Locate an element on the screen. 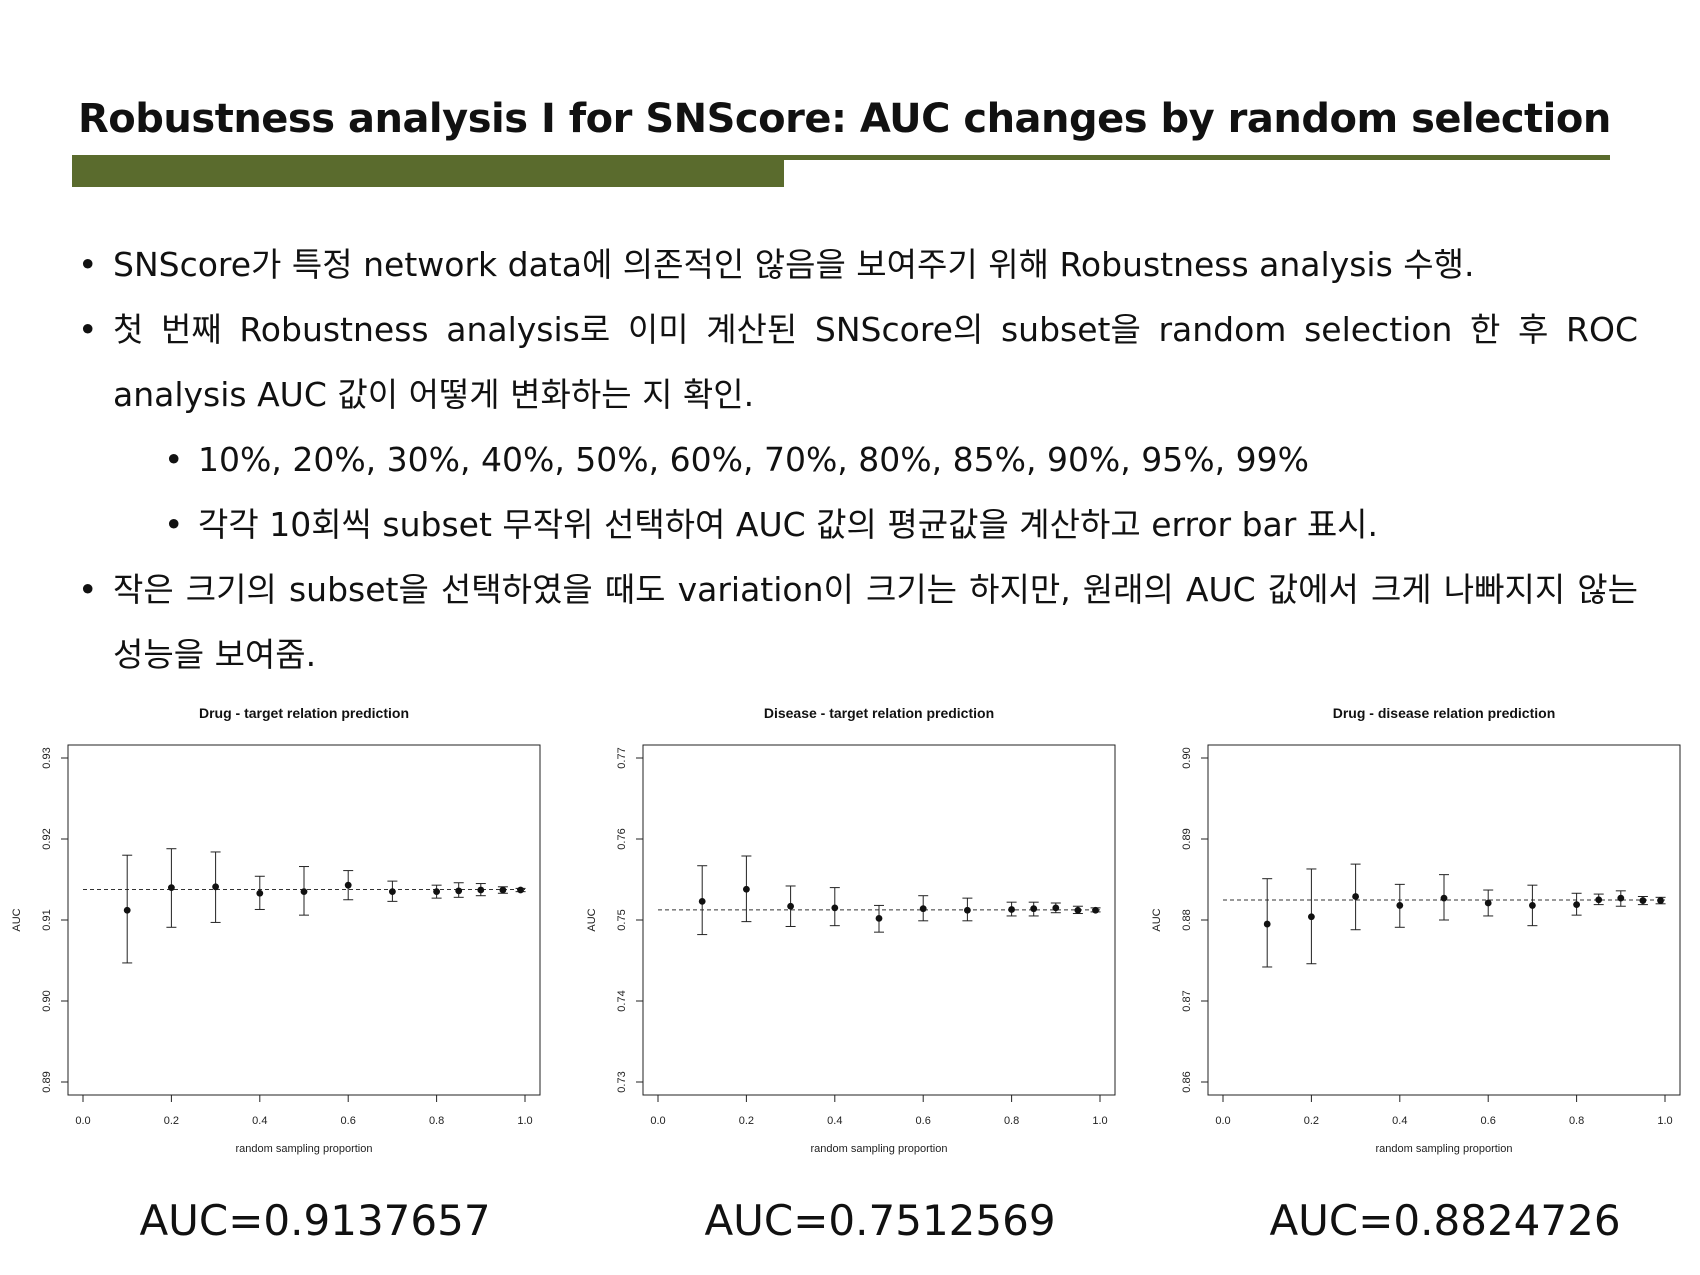  y-tick-label: 0.87 is located at coordinates (1187, 1000).